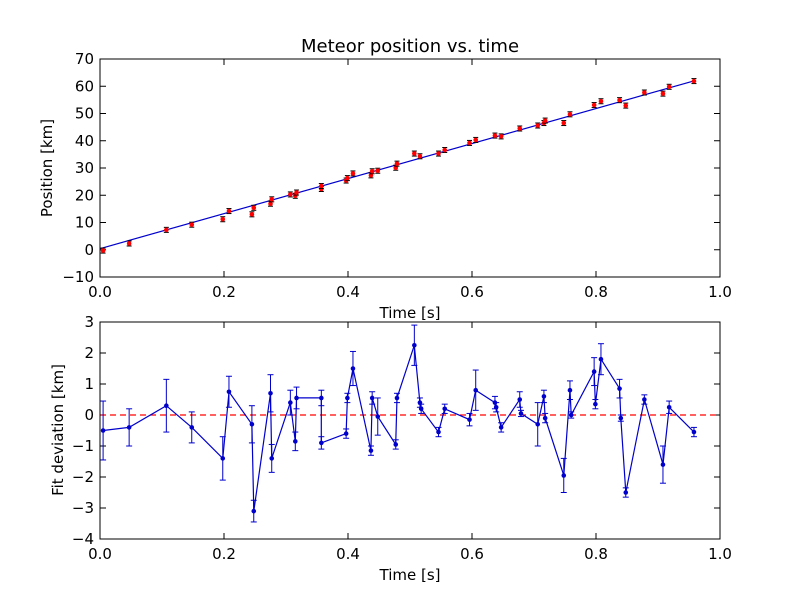  What do you see at coordinates (89, 250) in the screenshot?
I see `position-plot-ytick-label: 0` at bounding box center [89, 250].